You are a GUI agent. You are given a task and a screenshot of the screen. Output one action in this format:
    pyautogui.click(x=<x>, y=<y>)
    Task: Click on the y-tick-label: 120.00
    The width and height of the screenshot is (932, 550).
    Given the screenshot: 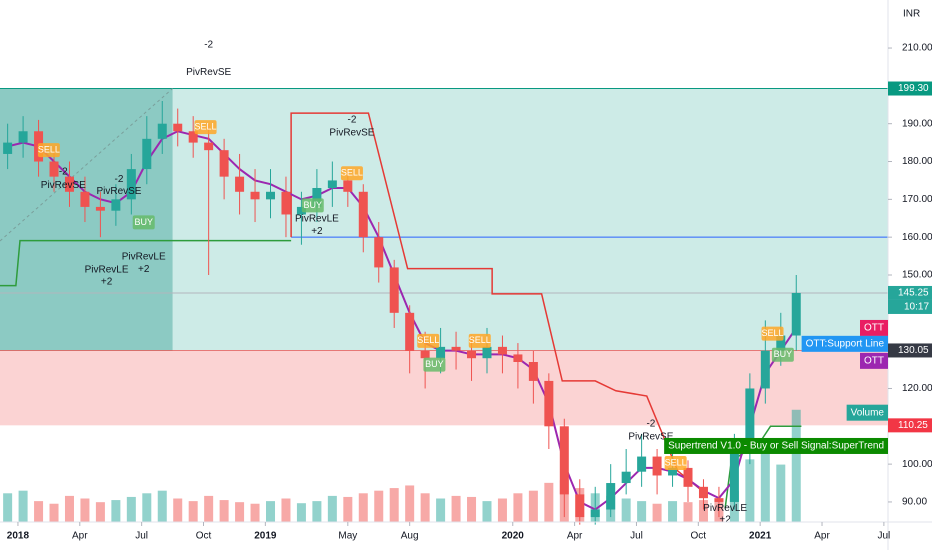 What is the action you would take?
    pyautogui.click(x=917, y=388)
    